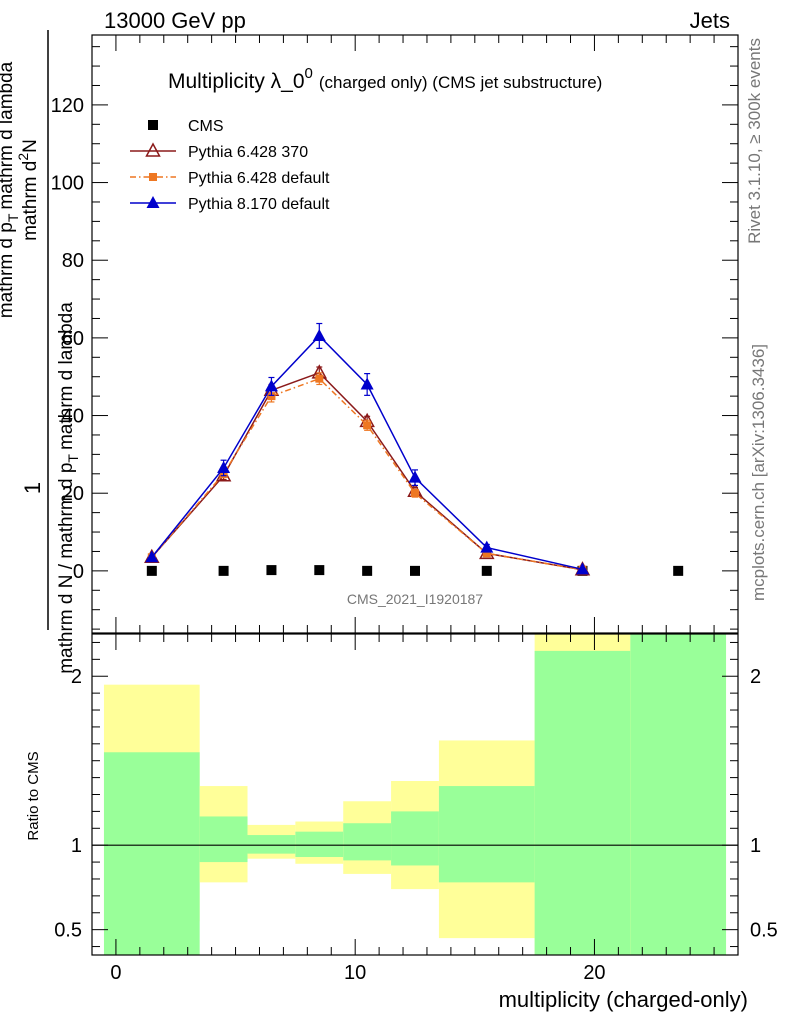 The image size is (786, 1024). Describe the element at coordinates (33, 795) in the screenshot. I see `ratio-ylabel: Ratio to CMS` at that location.